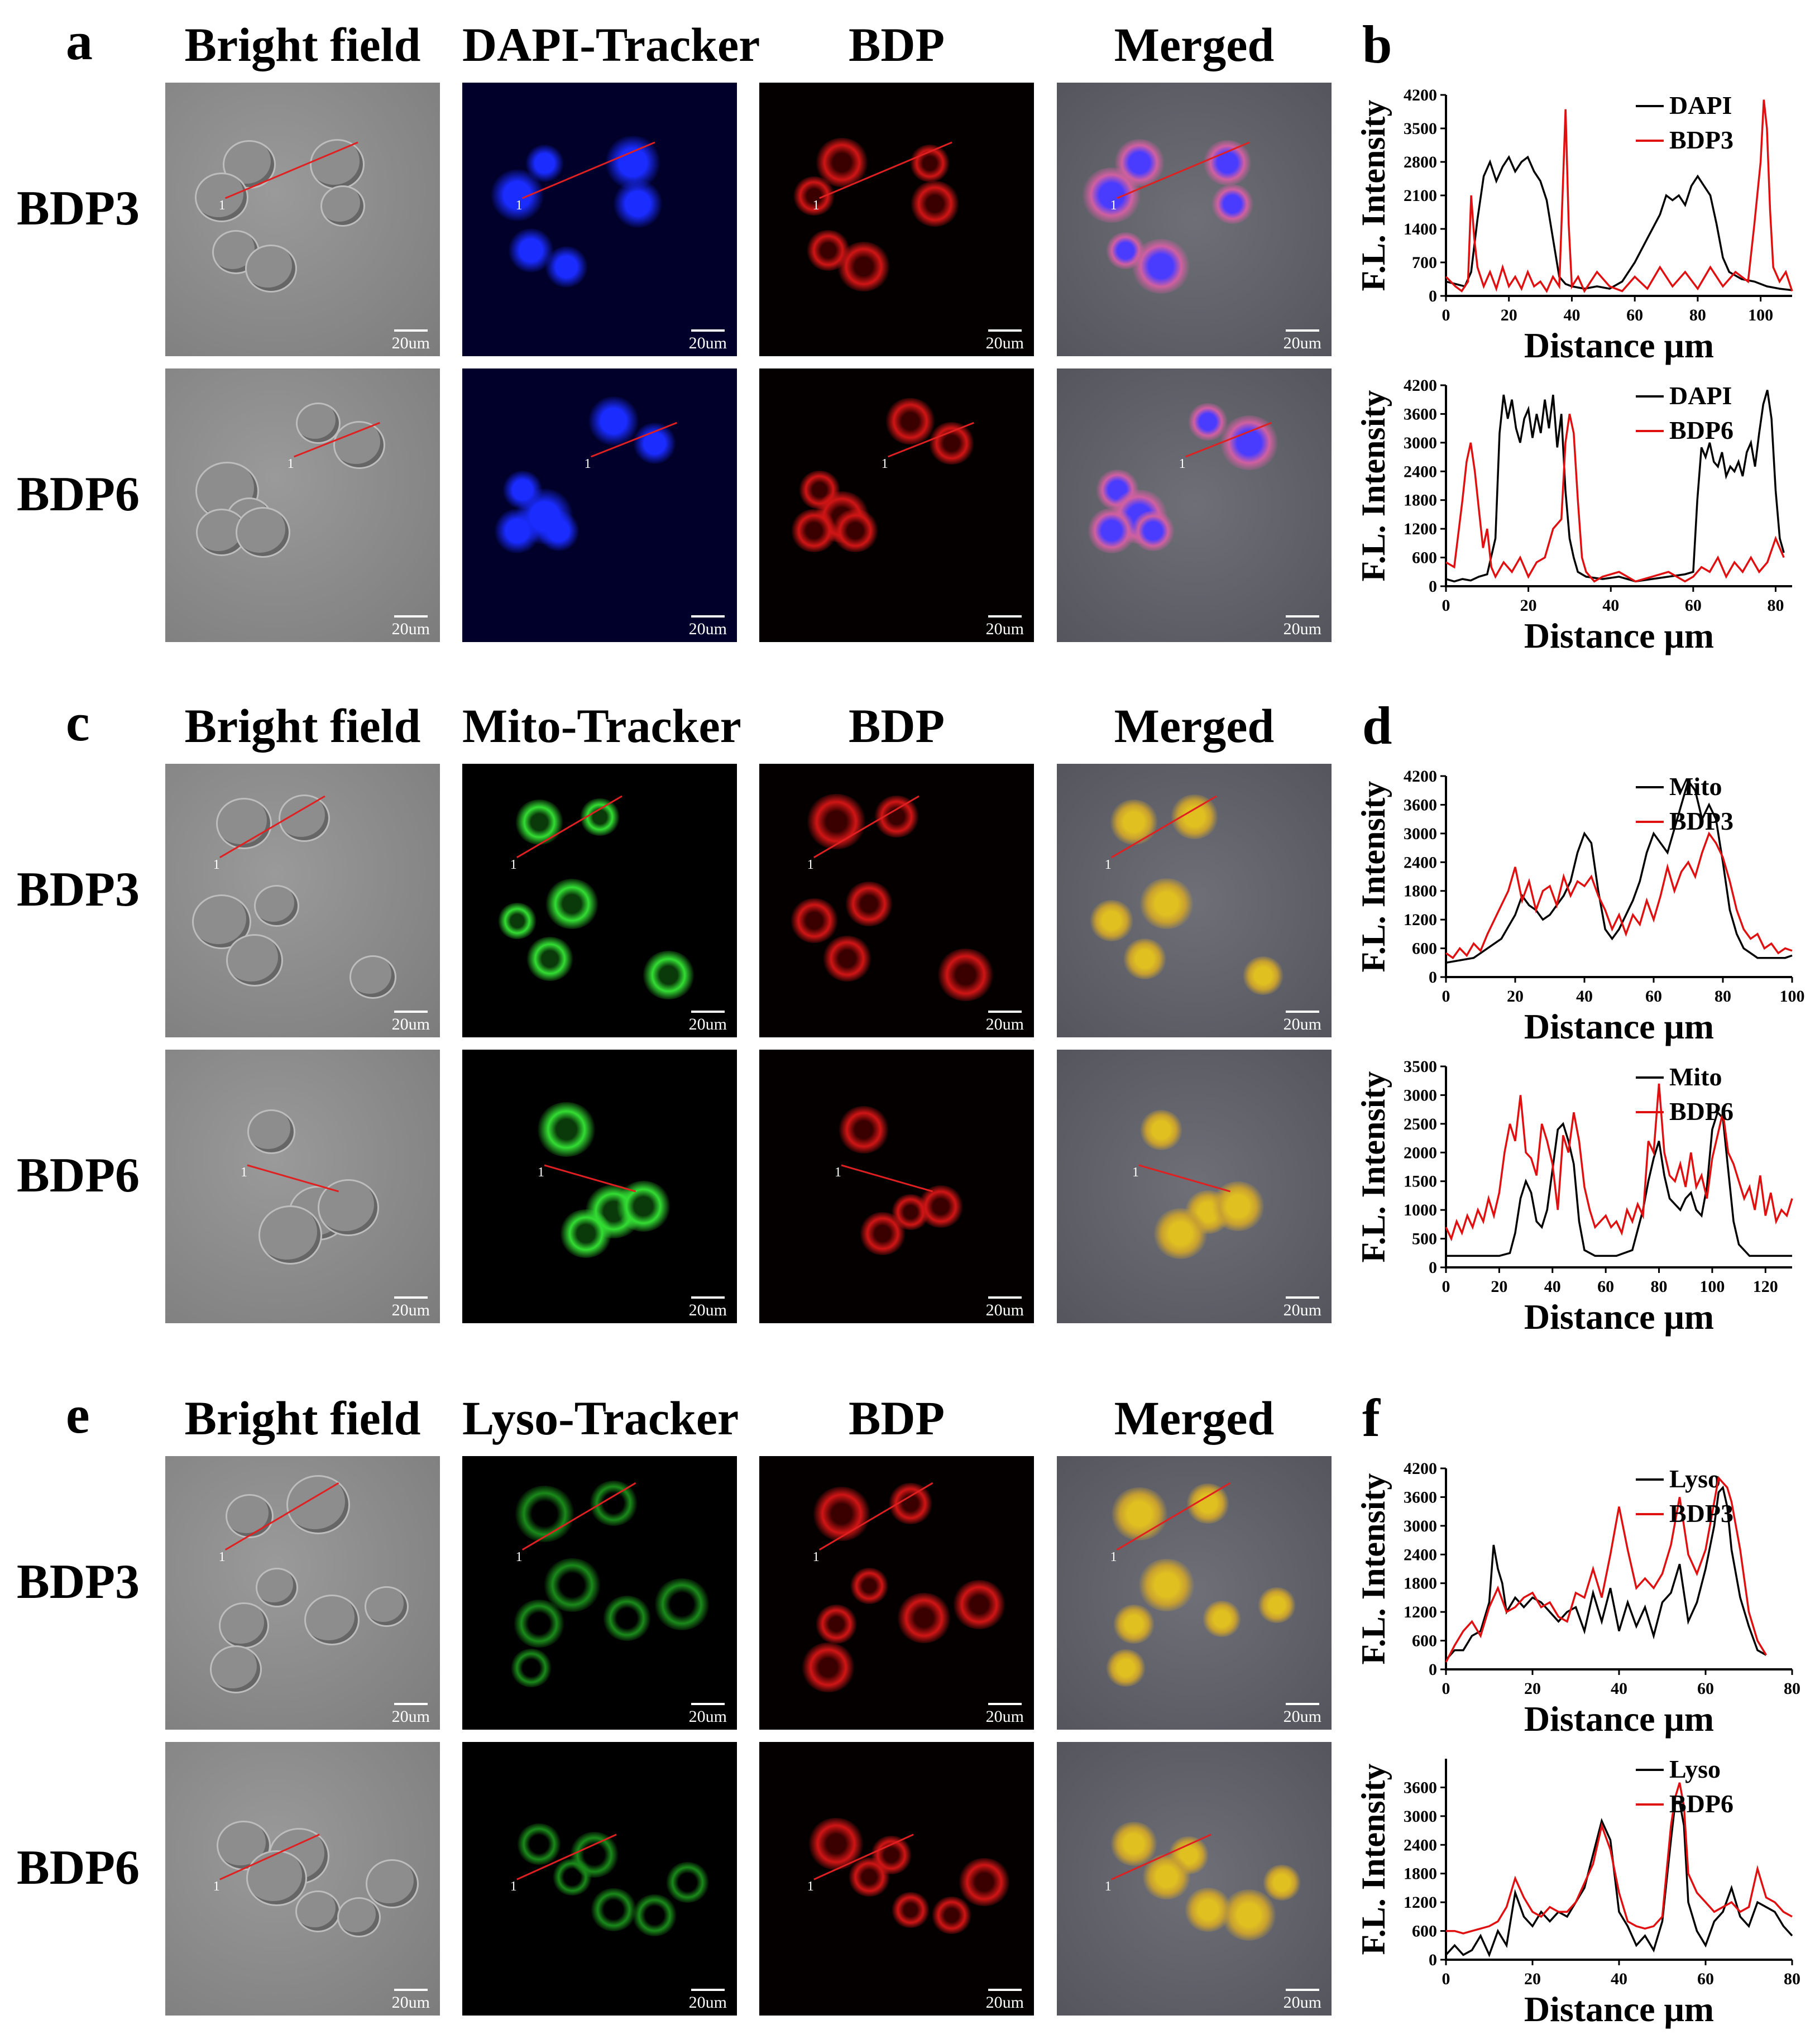  I want to click on x-tick-label: 120, so click(1765, 1287).